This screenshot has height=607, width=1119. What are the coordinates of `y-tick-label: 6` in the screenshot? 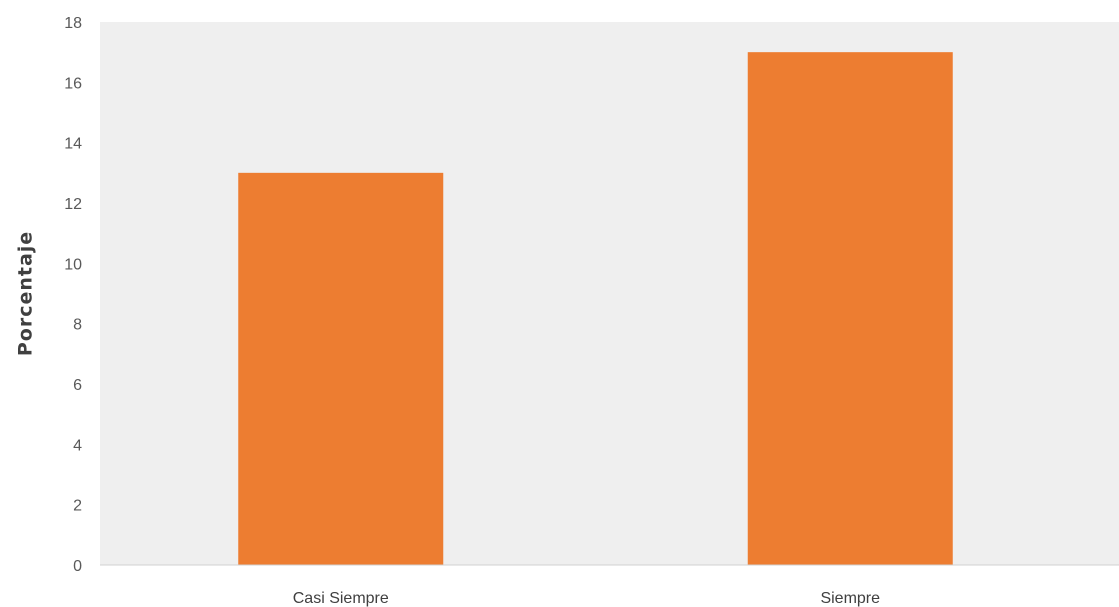 It's located at (77, 385).